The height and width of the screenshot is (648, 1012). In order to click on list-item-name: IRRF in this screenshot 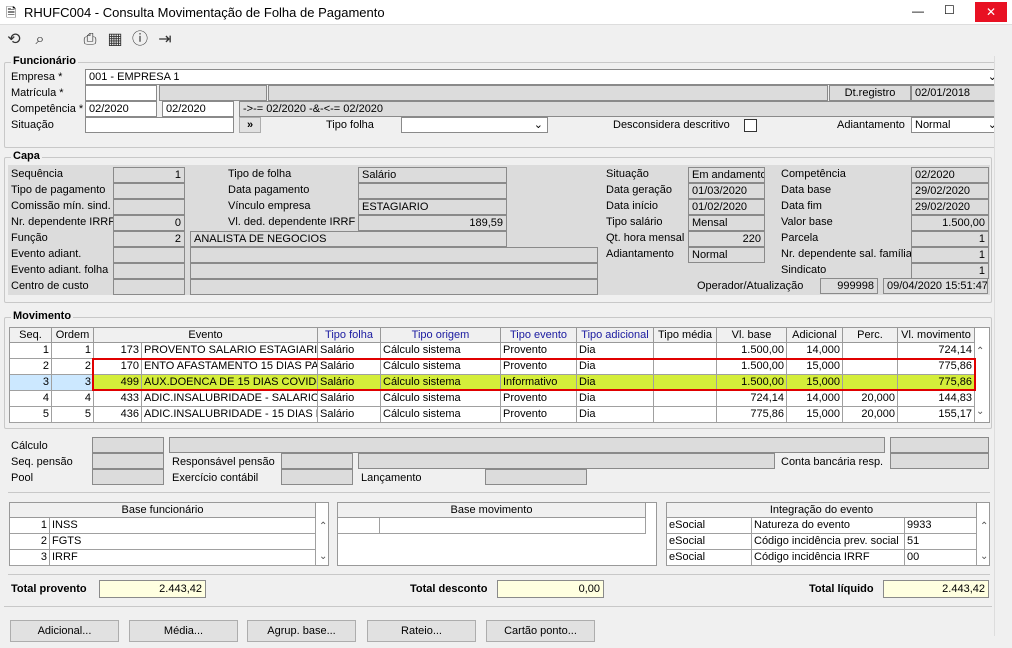, I will do `click(183, 558)`.